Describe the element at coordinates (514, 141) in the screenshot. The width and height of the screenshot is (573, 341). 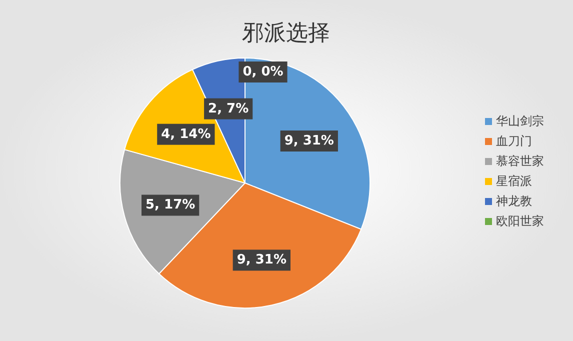
I see `legend-label: 血刀门` at that location.